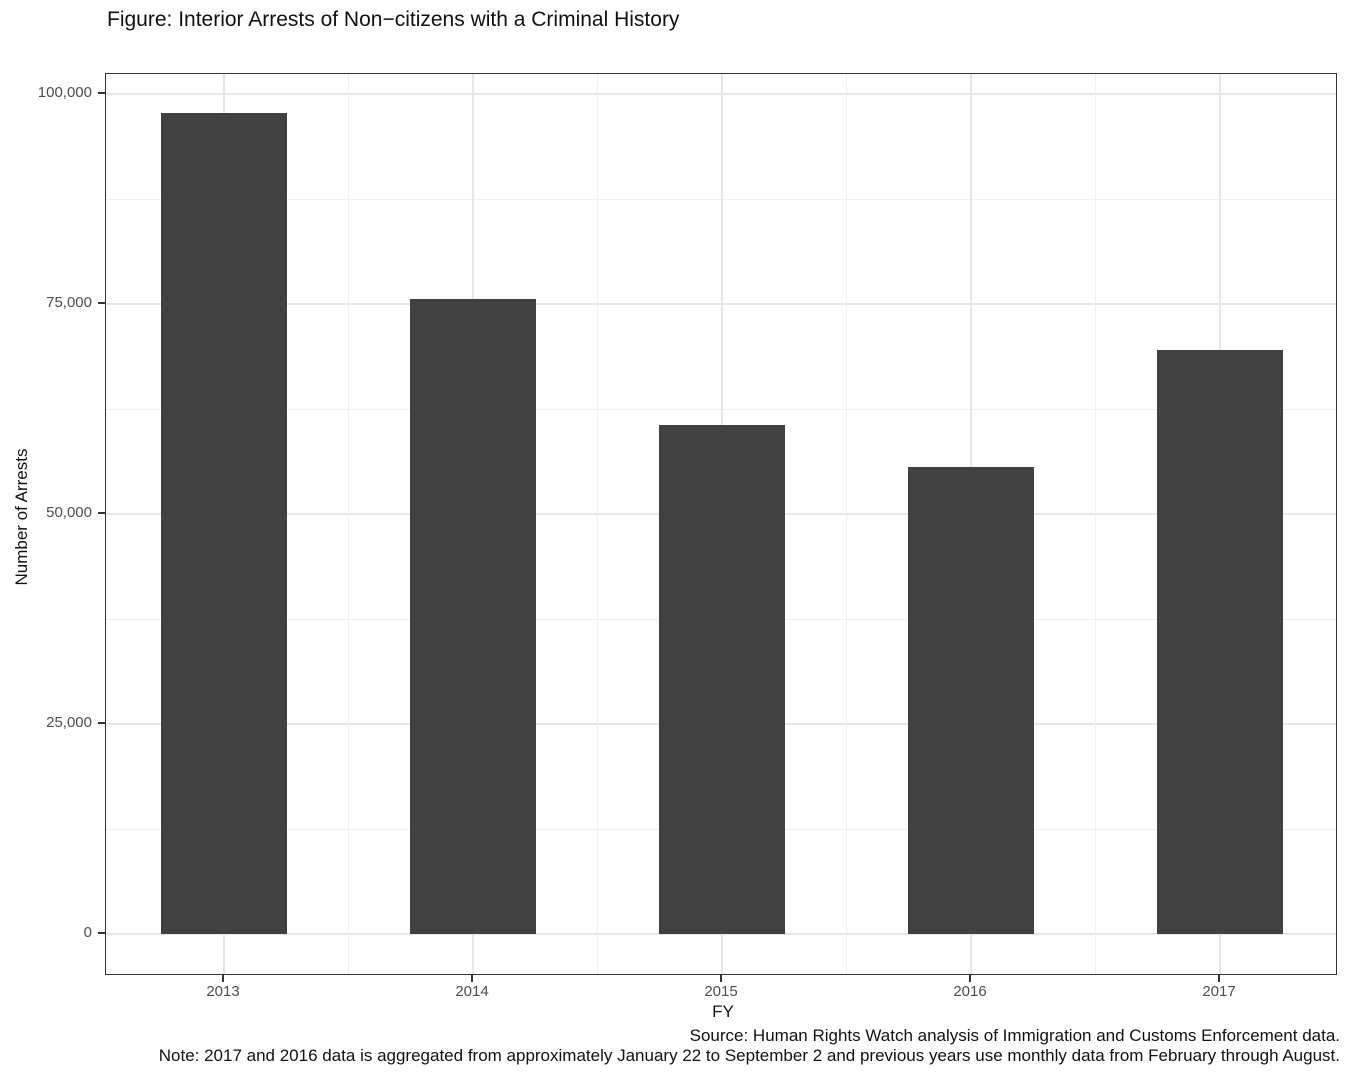 The width and height of the screenshot is (1350, 1080). I want to click on bar-2017, so click(1220, 642).